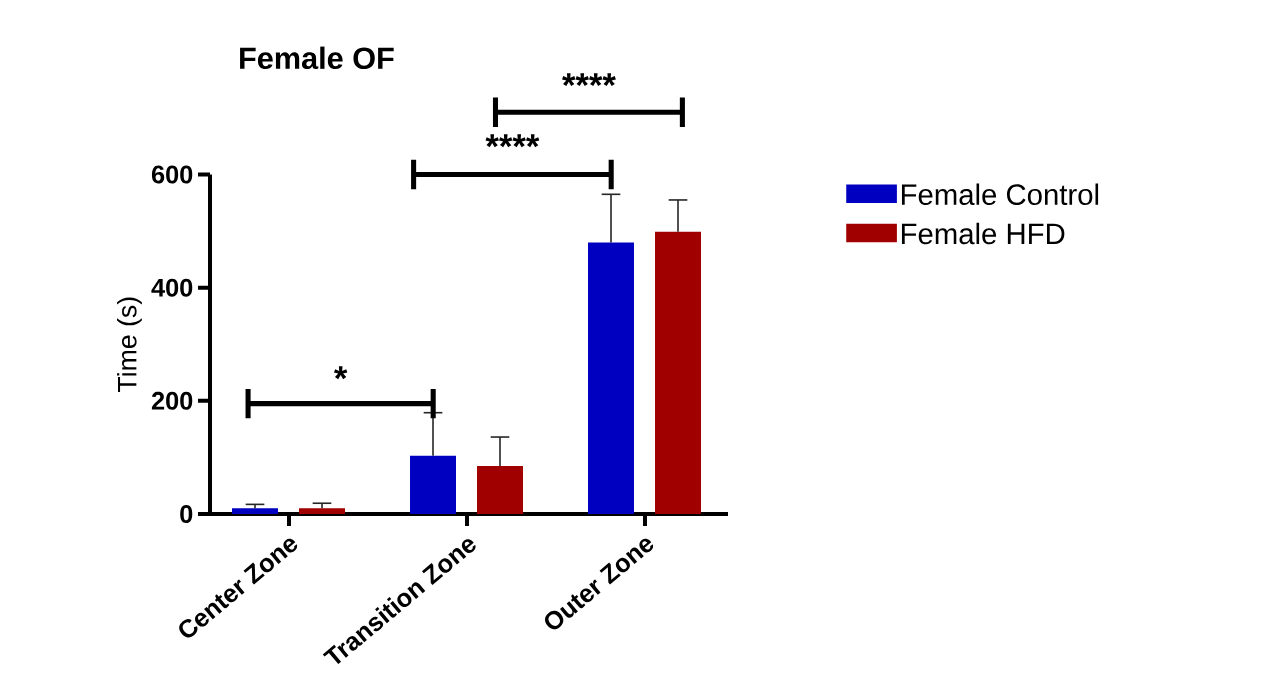  I want to click on y-axis-title: Time (s), so click(129, 345).